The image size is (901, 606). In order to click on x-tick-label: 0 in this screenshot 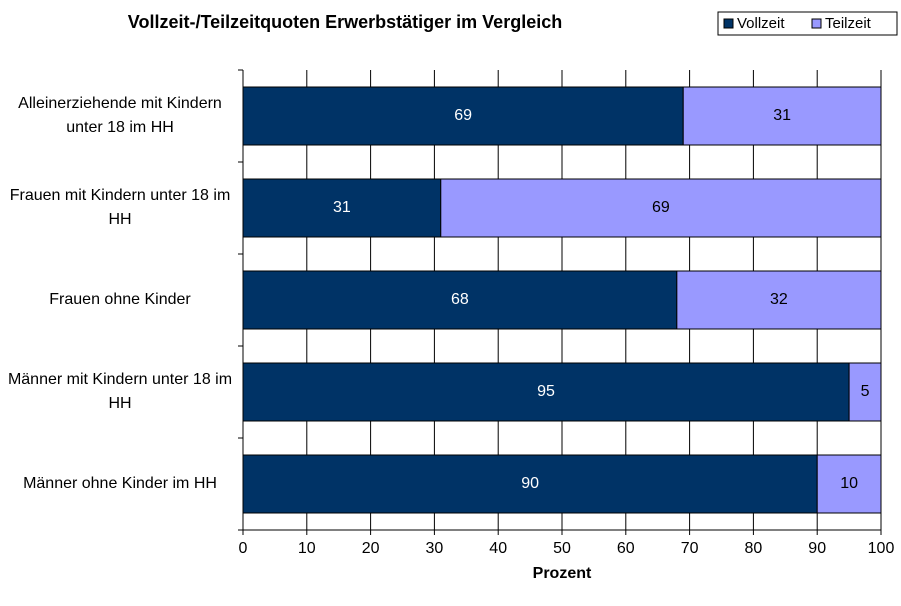, I will do `click(243, 548)`.